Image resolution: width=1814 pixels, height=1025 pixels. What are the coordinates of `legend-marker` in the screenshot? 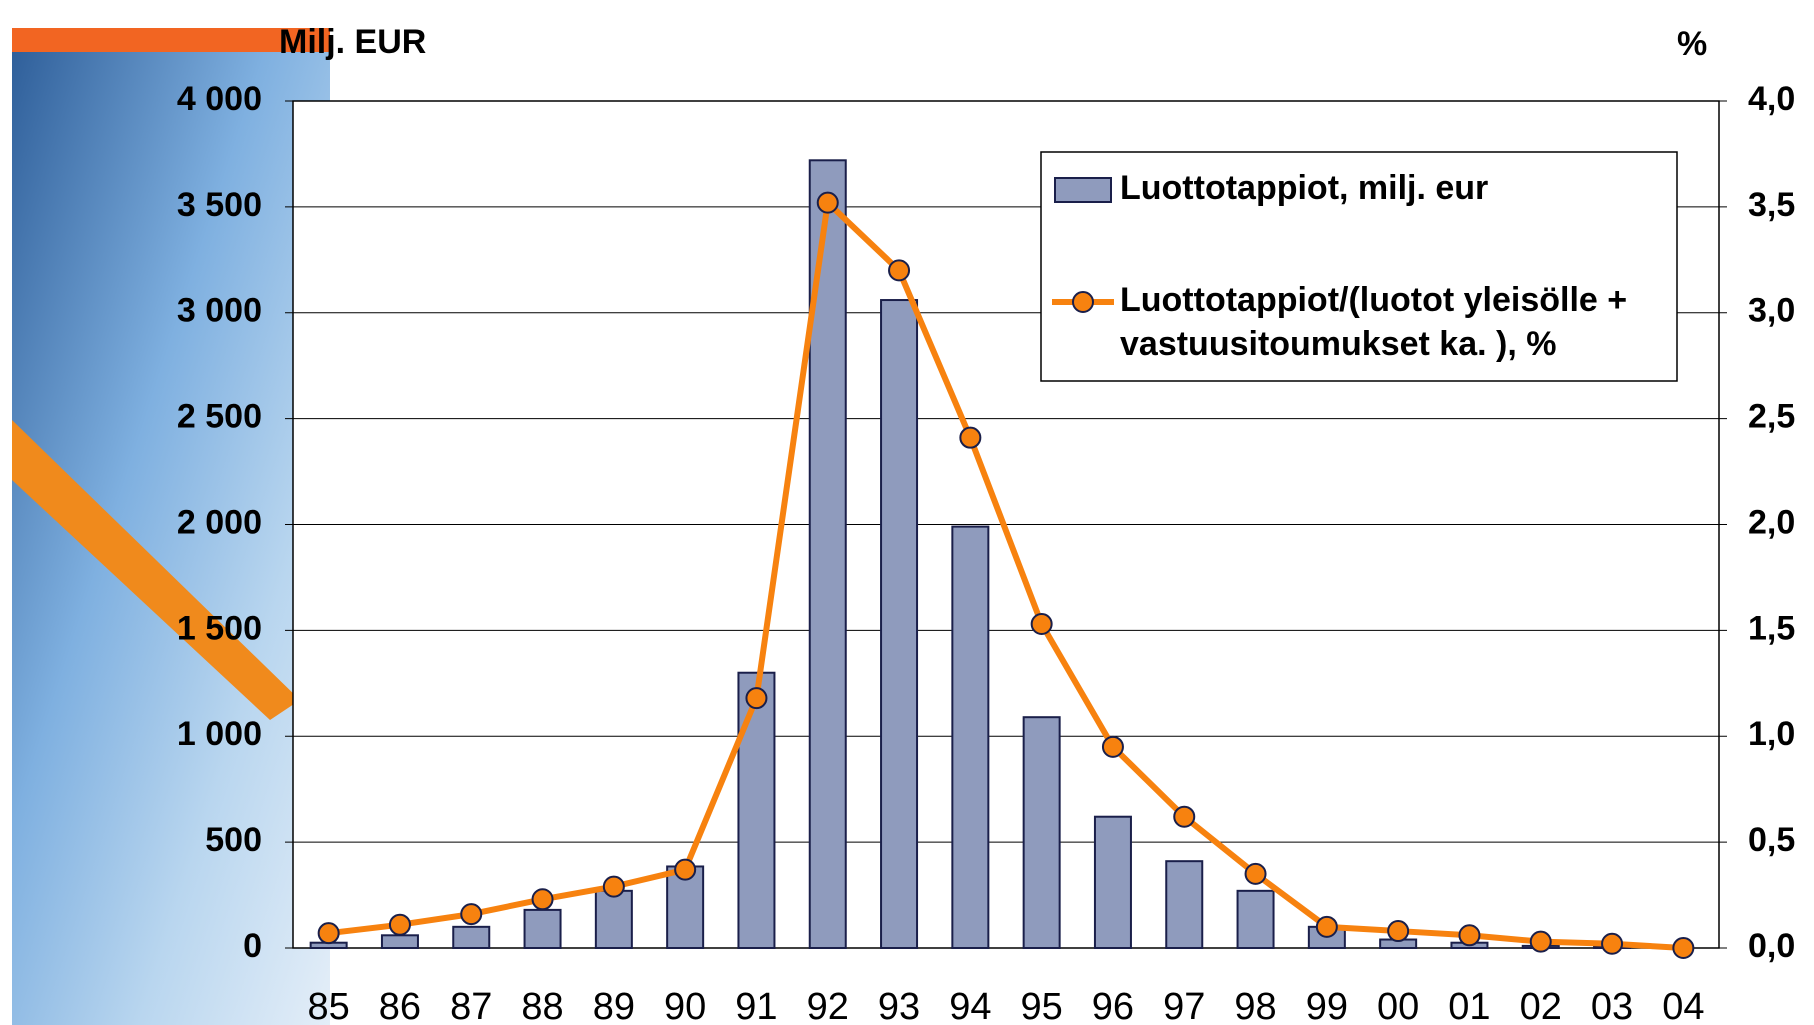 It's located at (1083, 302).